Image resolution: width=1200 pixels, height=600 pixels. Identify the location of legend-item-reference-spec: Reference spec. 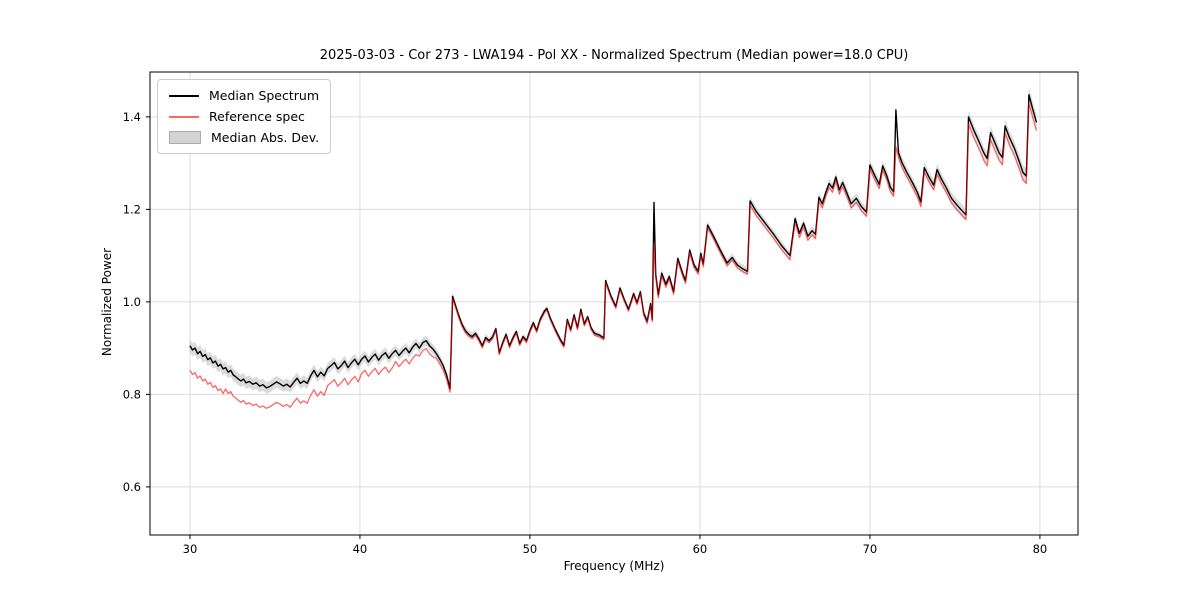
(244, 116).